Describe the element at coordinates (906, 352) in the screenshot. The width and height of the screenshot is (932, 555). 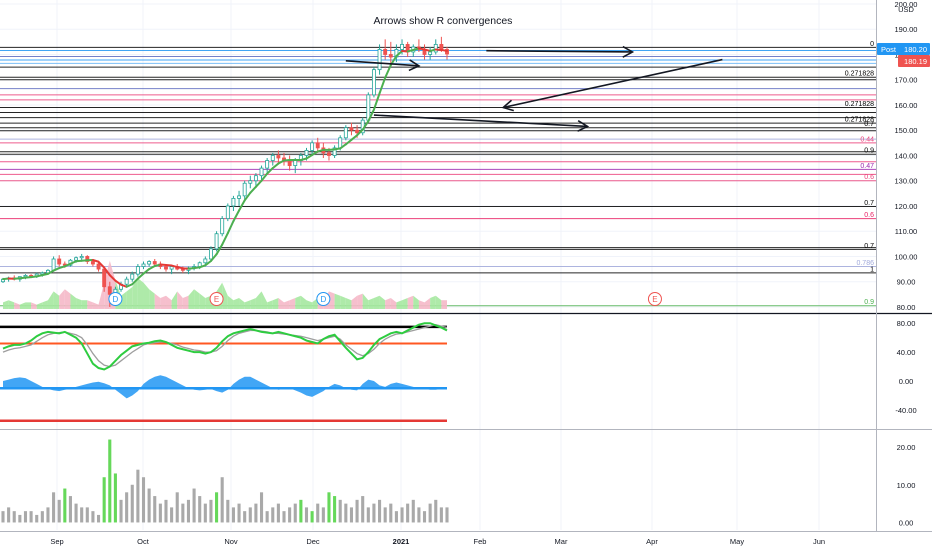
I see `oscillator-tick-label: 40.00` at that location.